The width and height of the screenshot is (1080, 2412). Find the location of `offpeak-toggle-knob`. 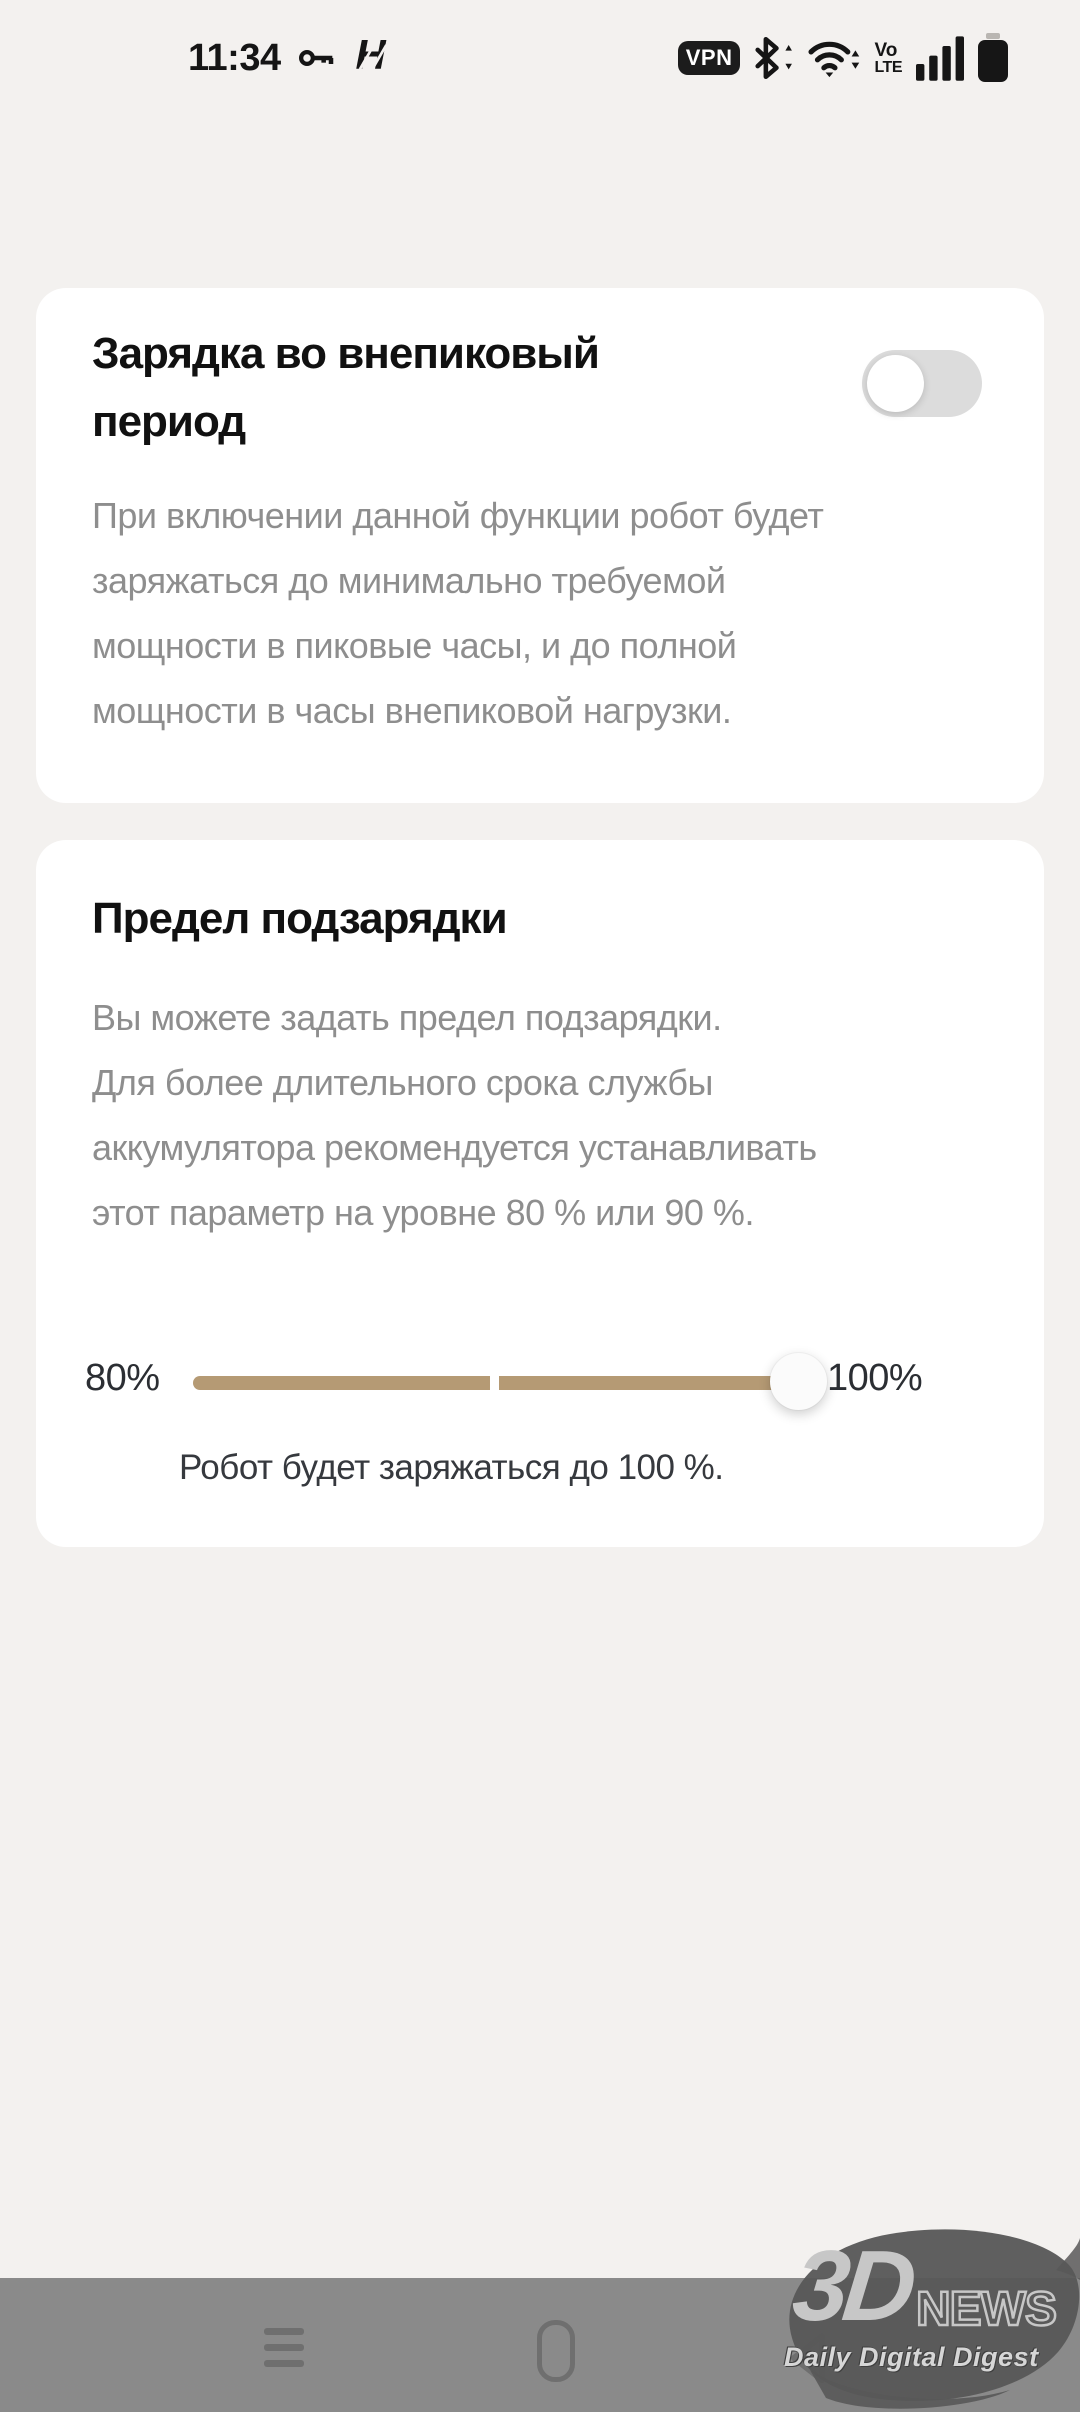

offpeak-toggle-knob is located at coordinates (895, 383).